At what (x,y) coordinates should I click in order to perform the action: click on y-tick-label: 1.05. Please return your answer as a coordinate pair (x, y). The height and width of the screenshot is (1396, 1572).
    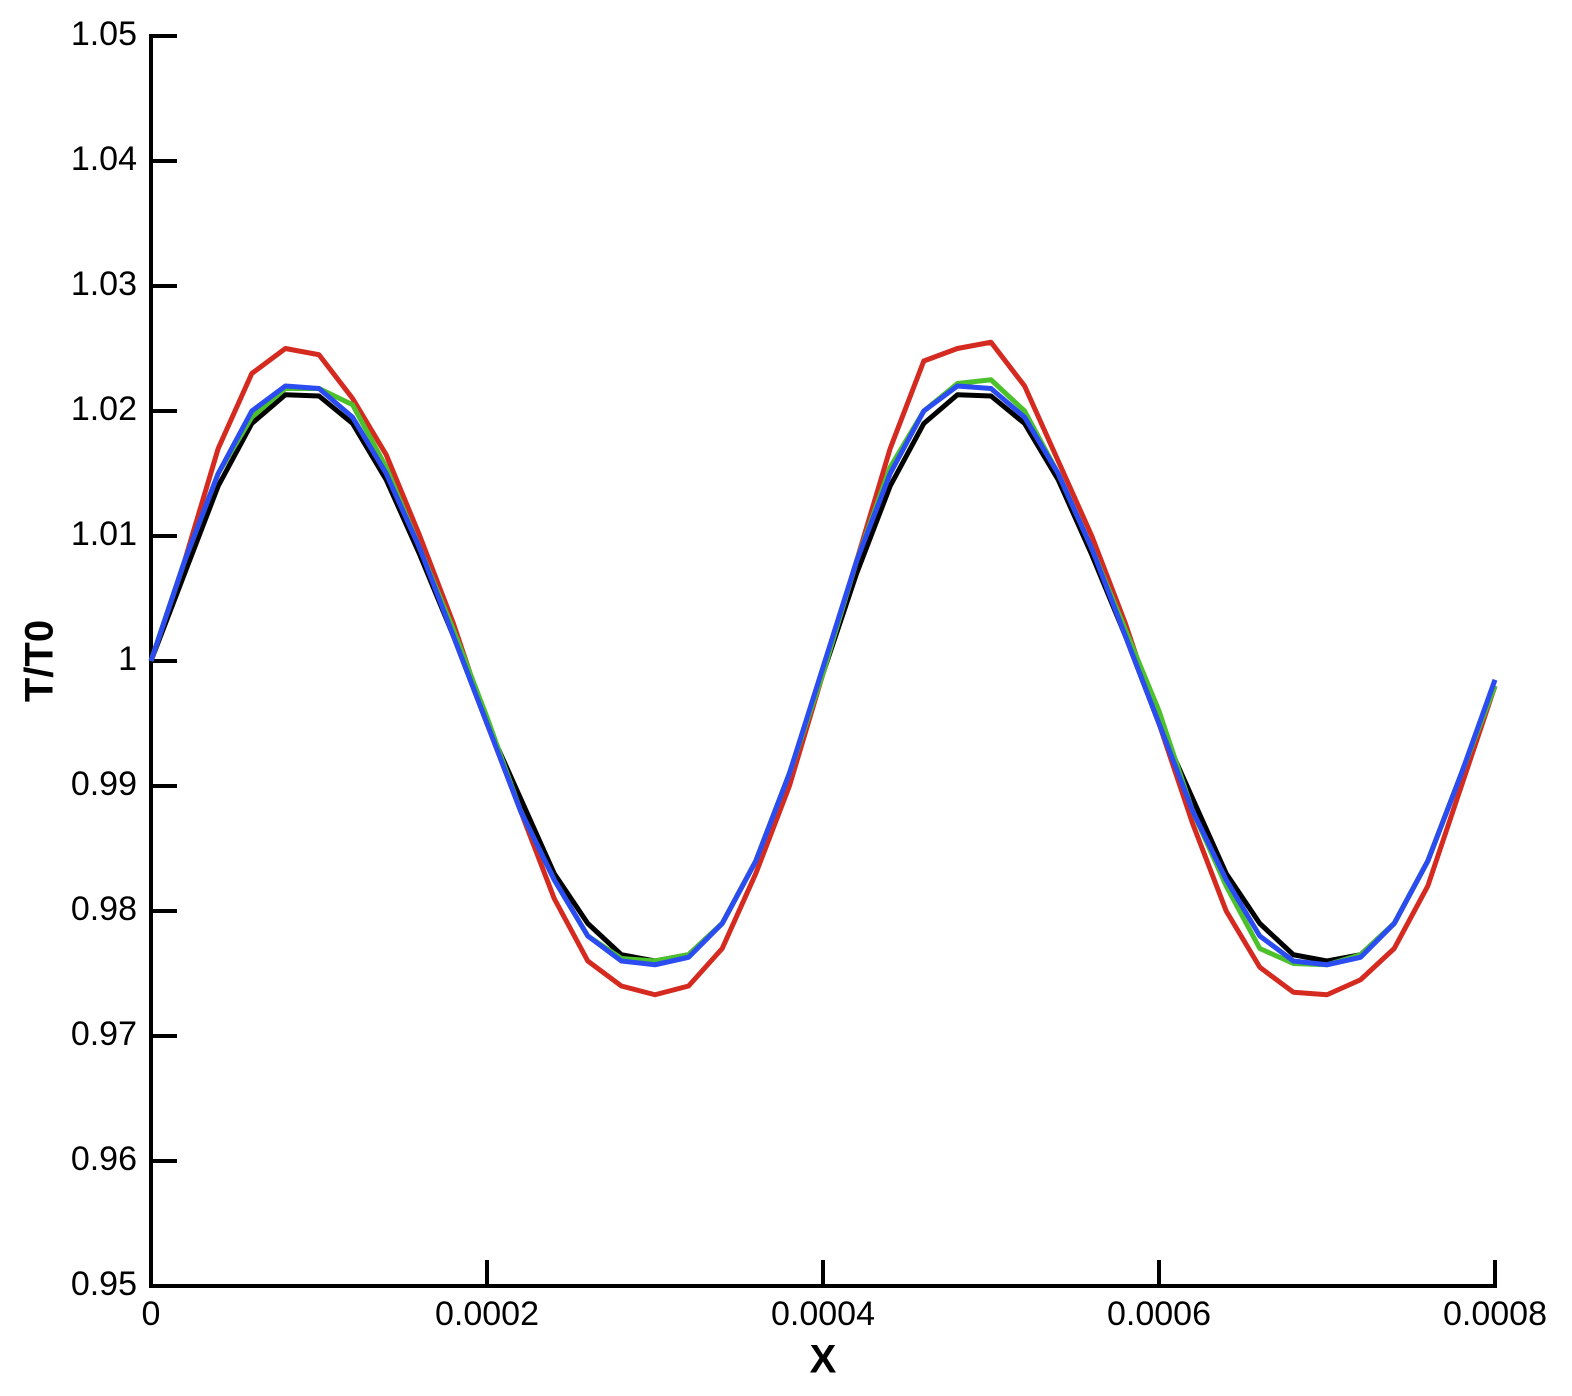
    Looking at the image, I should click on (104, 34).